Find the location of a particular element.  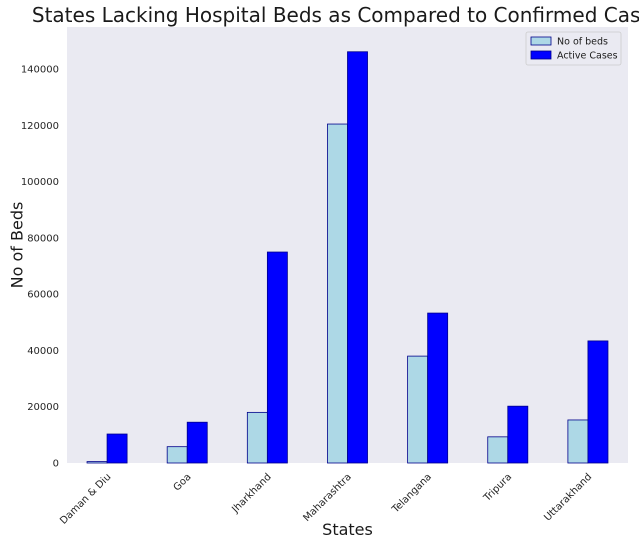

x-tick-label: Daman & Diu is located at coordinates (85, 499).